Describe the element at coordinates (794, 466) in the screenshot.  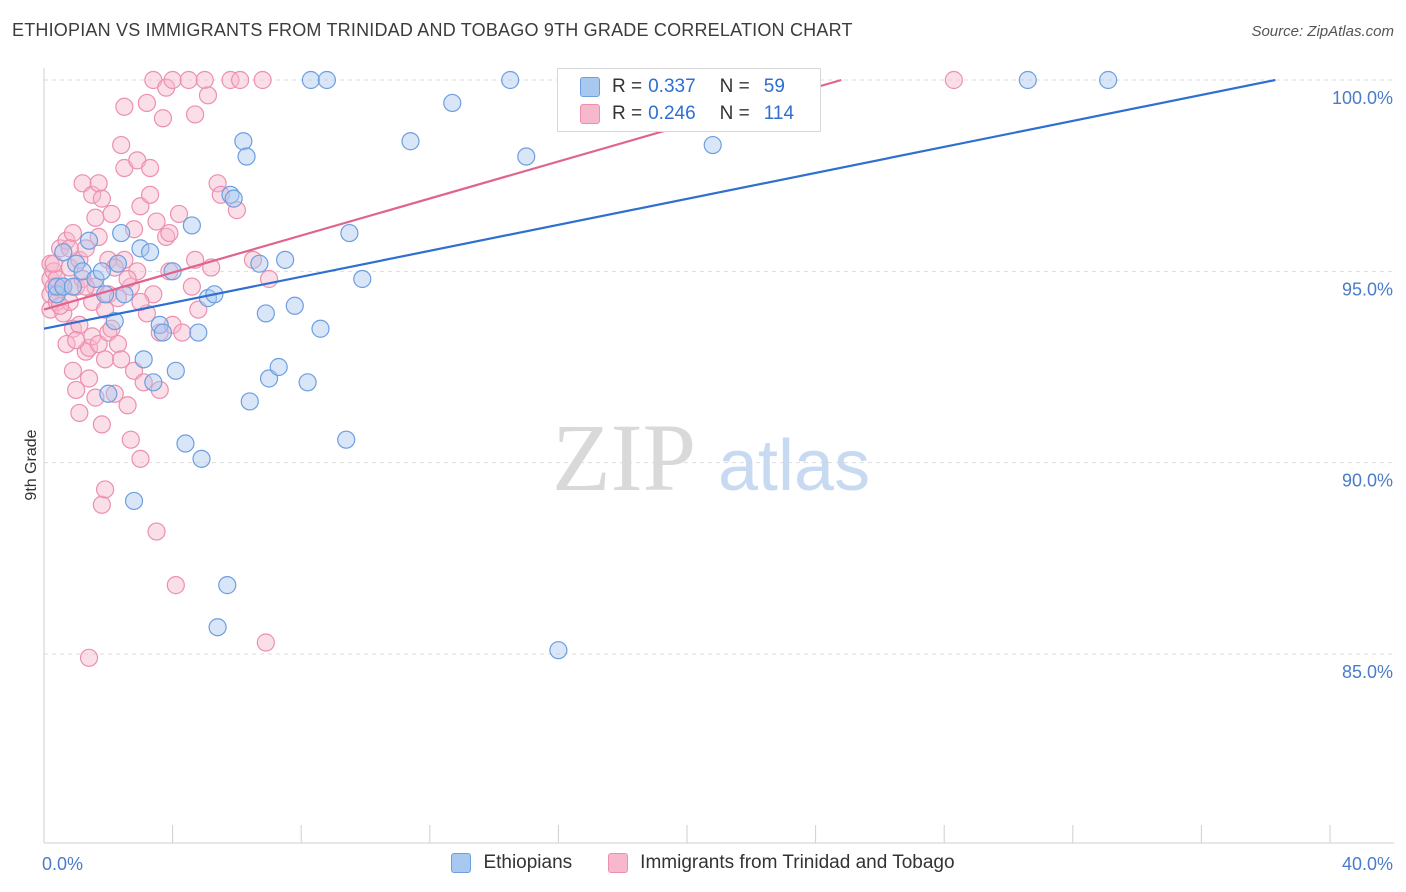
I see `watermark-atlas: atlas` at that location.